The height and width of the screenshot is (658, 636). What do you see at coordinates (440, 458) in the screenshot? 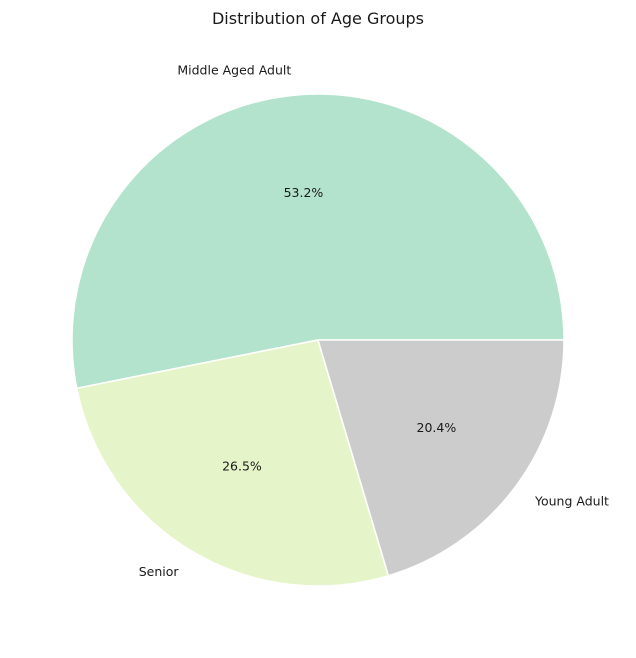
I see `pie-slice` at bounding box center [440, 458].